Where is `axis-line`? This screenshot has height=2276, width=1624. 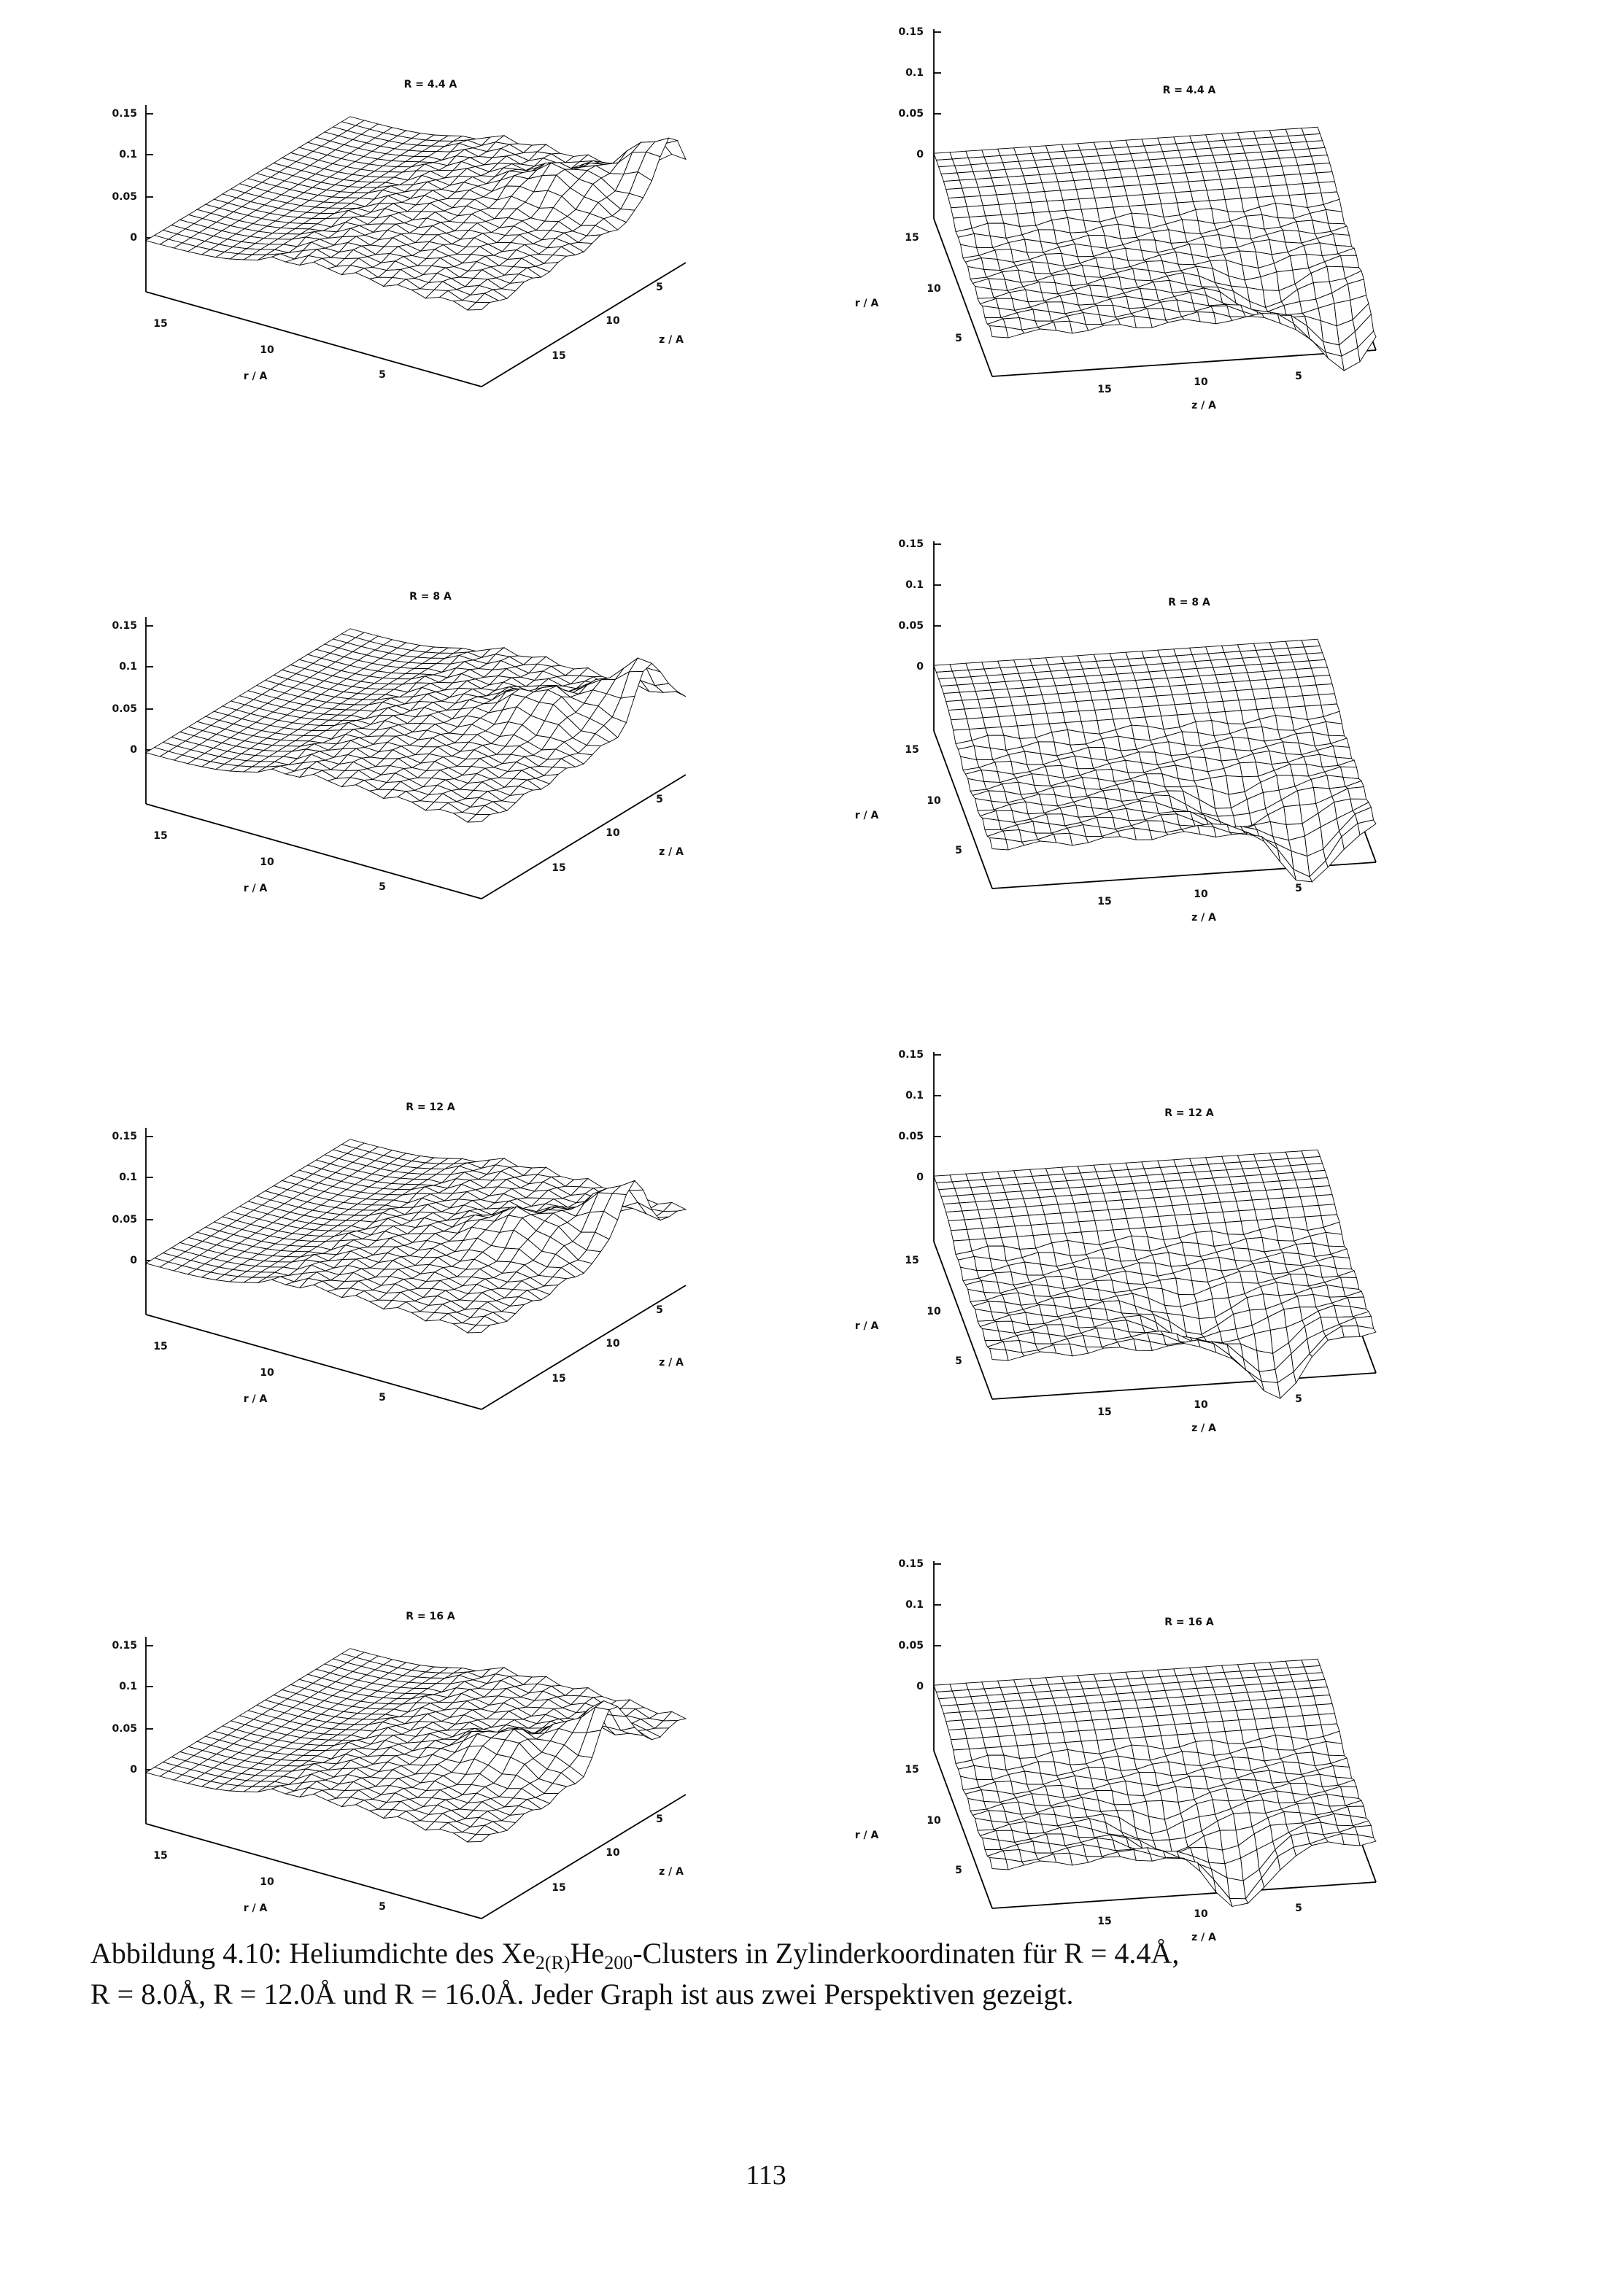
axis-line is located at coordinates (313, 1362).